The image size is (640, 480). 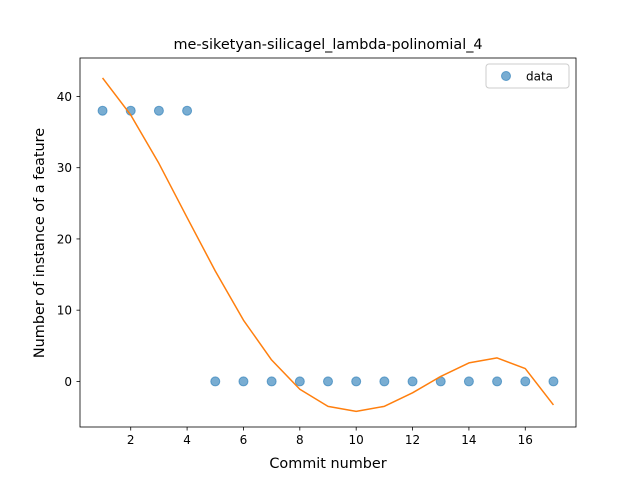 I want to click on y-tick-label: 0, so click(x=68, y=382).